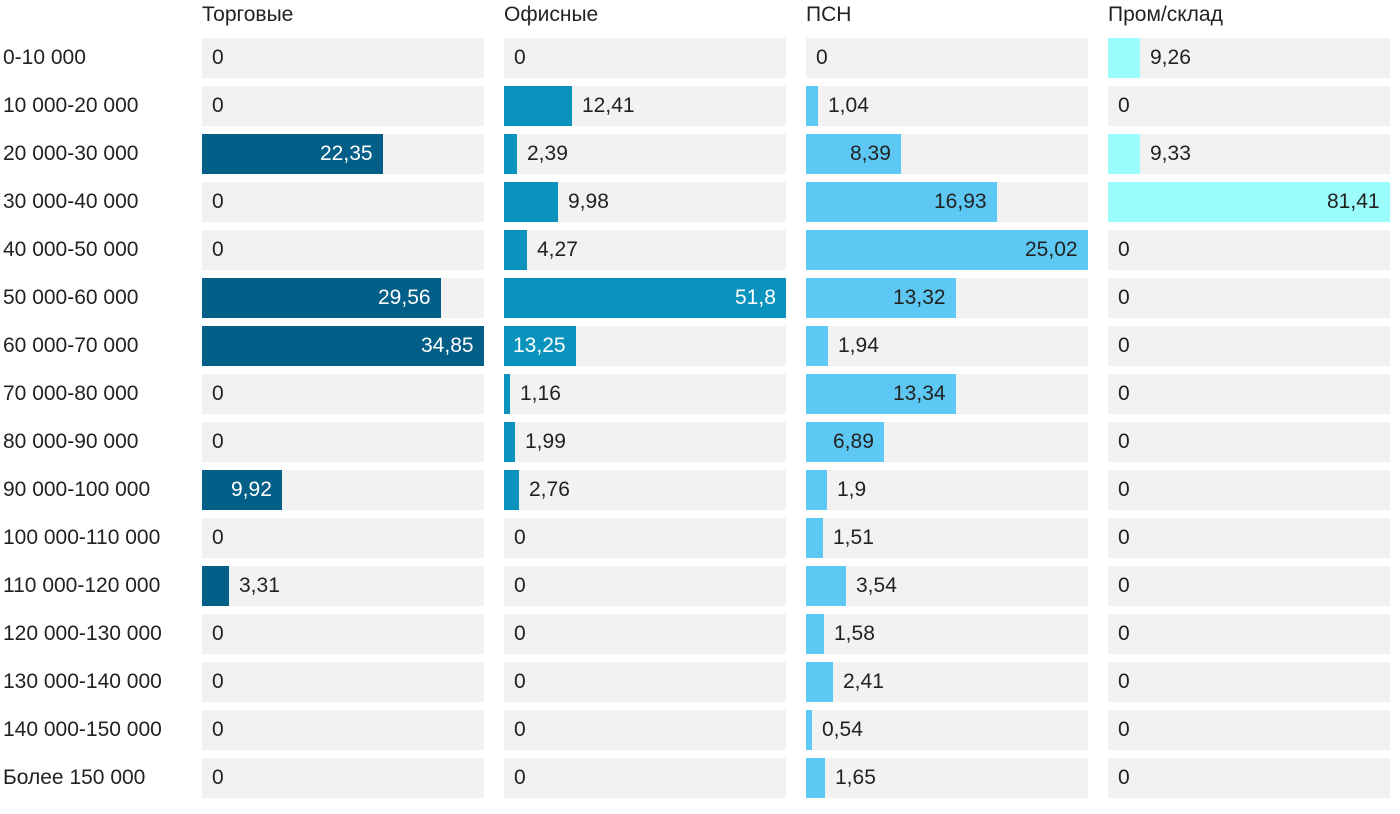 The width and height of the screenshot is (1400, 814). What do you see at coordinates (77, 489) in the screenshot?
I see `category-label: 90 000-100 000` at bounding box center [77, 489].